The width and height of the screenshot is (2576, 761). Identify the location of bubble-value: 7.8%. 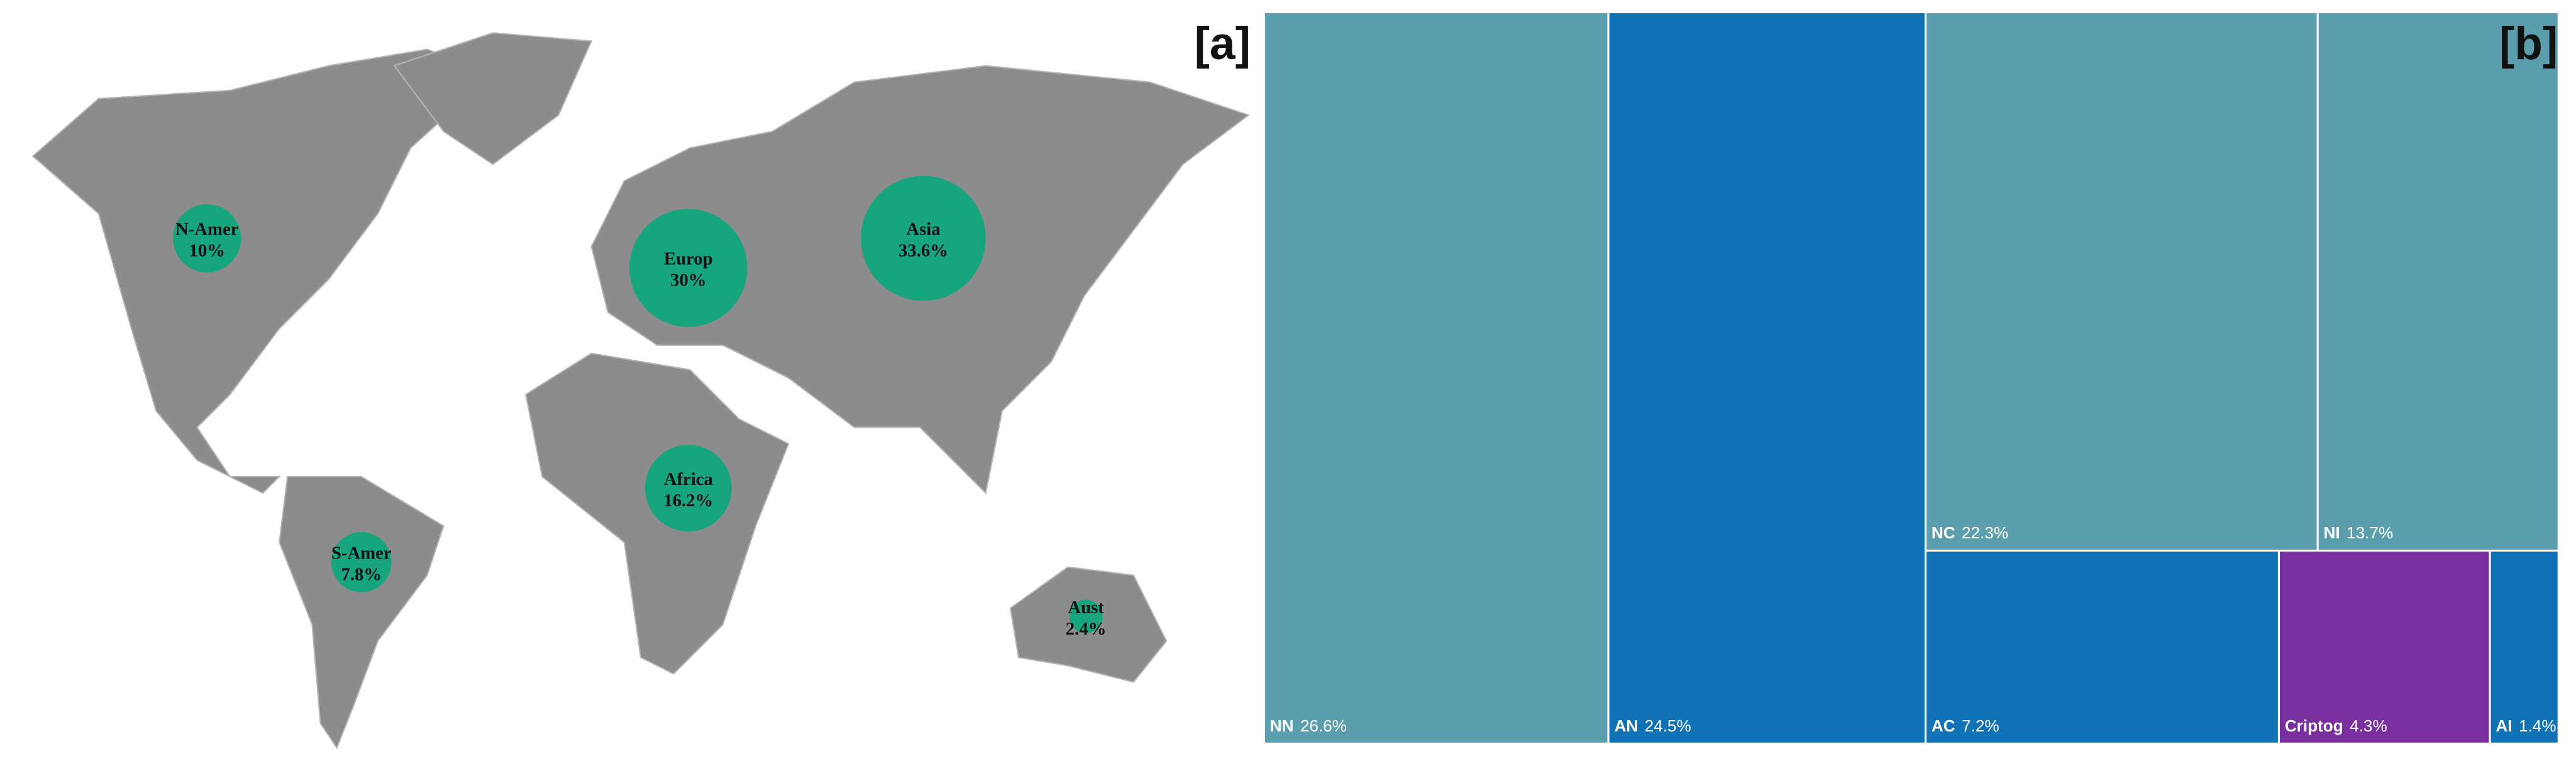
(361, 575).